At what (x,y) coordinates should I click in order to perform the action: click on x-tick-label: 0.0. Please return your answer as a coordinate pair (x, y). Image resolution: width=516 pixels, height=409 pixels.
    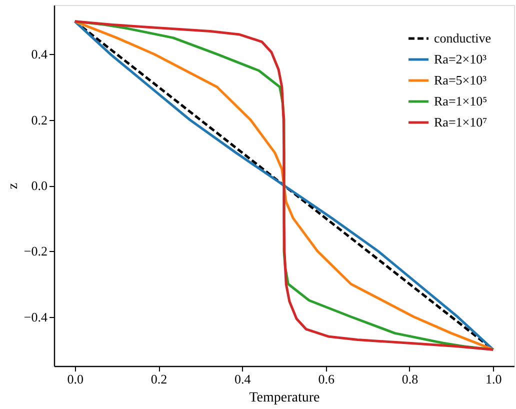
    Looking at the image, I should click on (75, 379).